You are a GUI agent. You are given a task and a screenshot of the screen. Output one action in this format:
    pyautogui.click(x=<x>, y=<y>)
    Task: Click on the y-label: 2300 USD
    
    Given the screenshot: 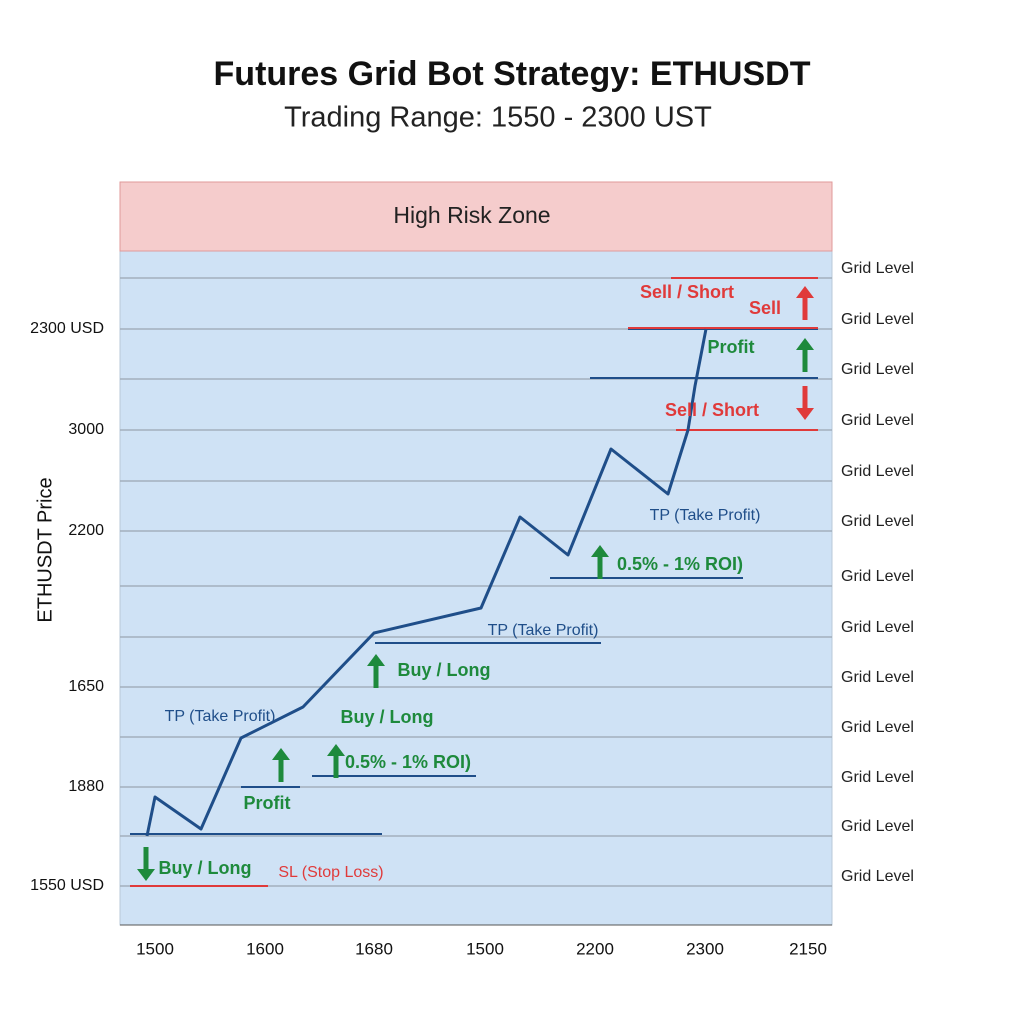 What is the action you would take?
    pyautogui.click(x=67, y=328)
    